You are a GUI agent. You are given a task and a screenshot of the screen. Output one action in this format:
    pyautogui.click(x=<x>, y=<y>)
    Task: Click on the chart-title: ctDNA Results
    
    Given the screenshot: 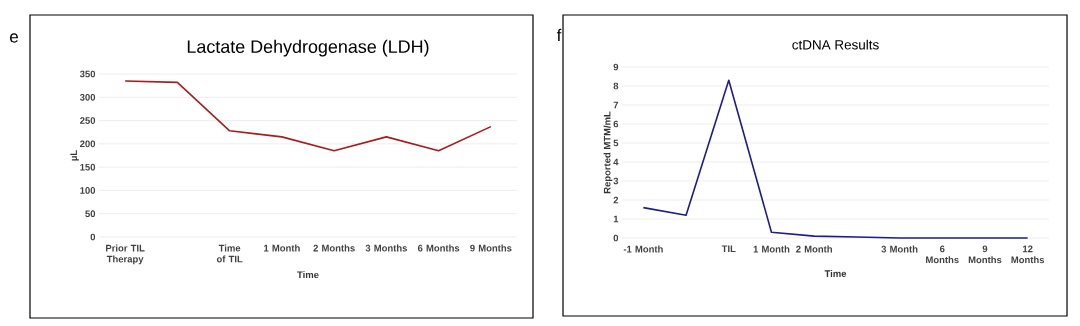 What is the action you would take?
    pyautogui.click(x=835, y=44)
    